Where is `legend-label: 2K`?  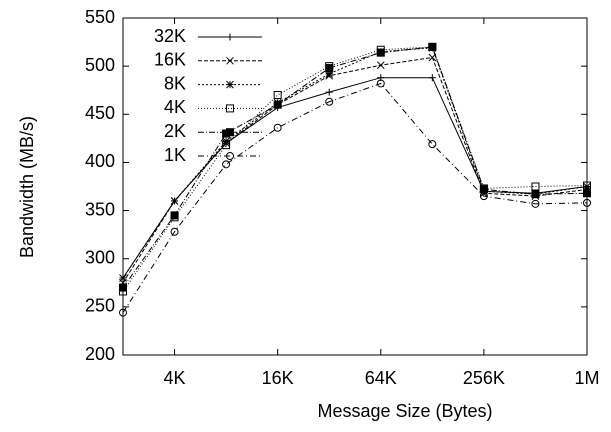
legend-label: 2K is located at coordinates (175, 131).